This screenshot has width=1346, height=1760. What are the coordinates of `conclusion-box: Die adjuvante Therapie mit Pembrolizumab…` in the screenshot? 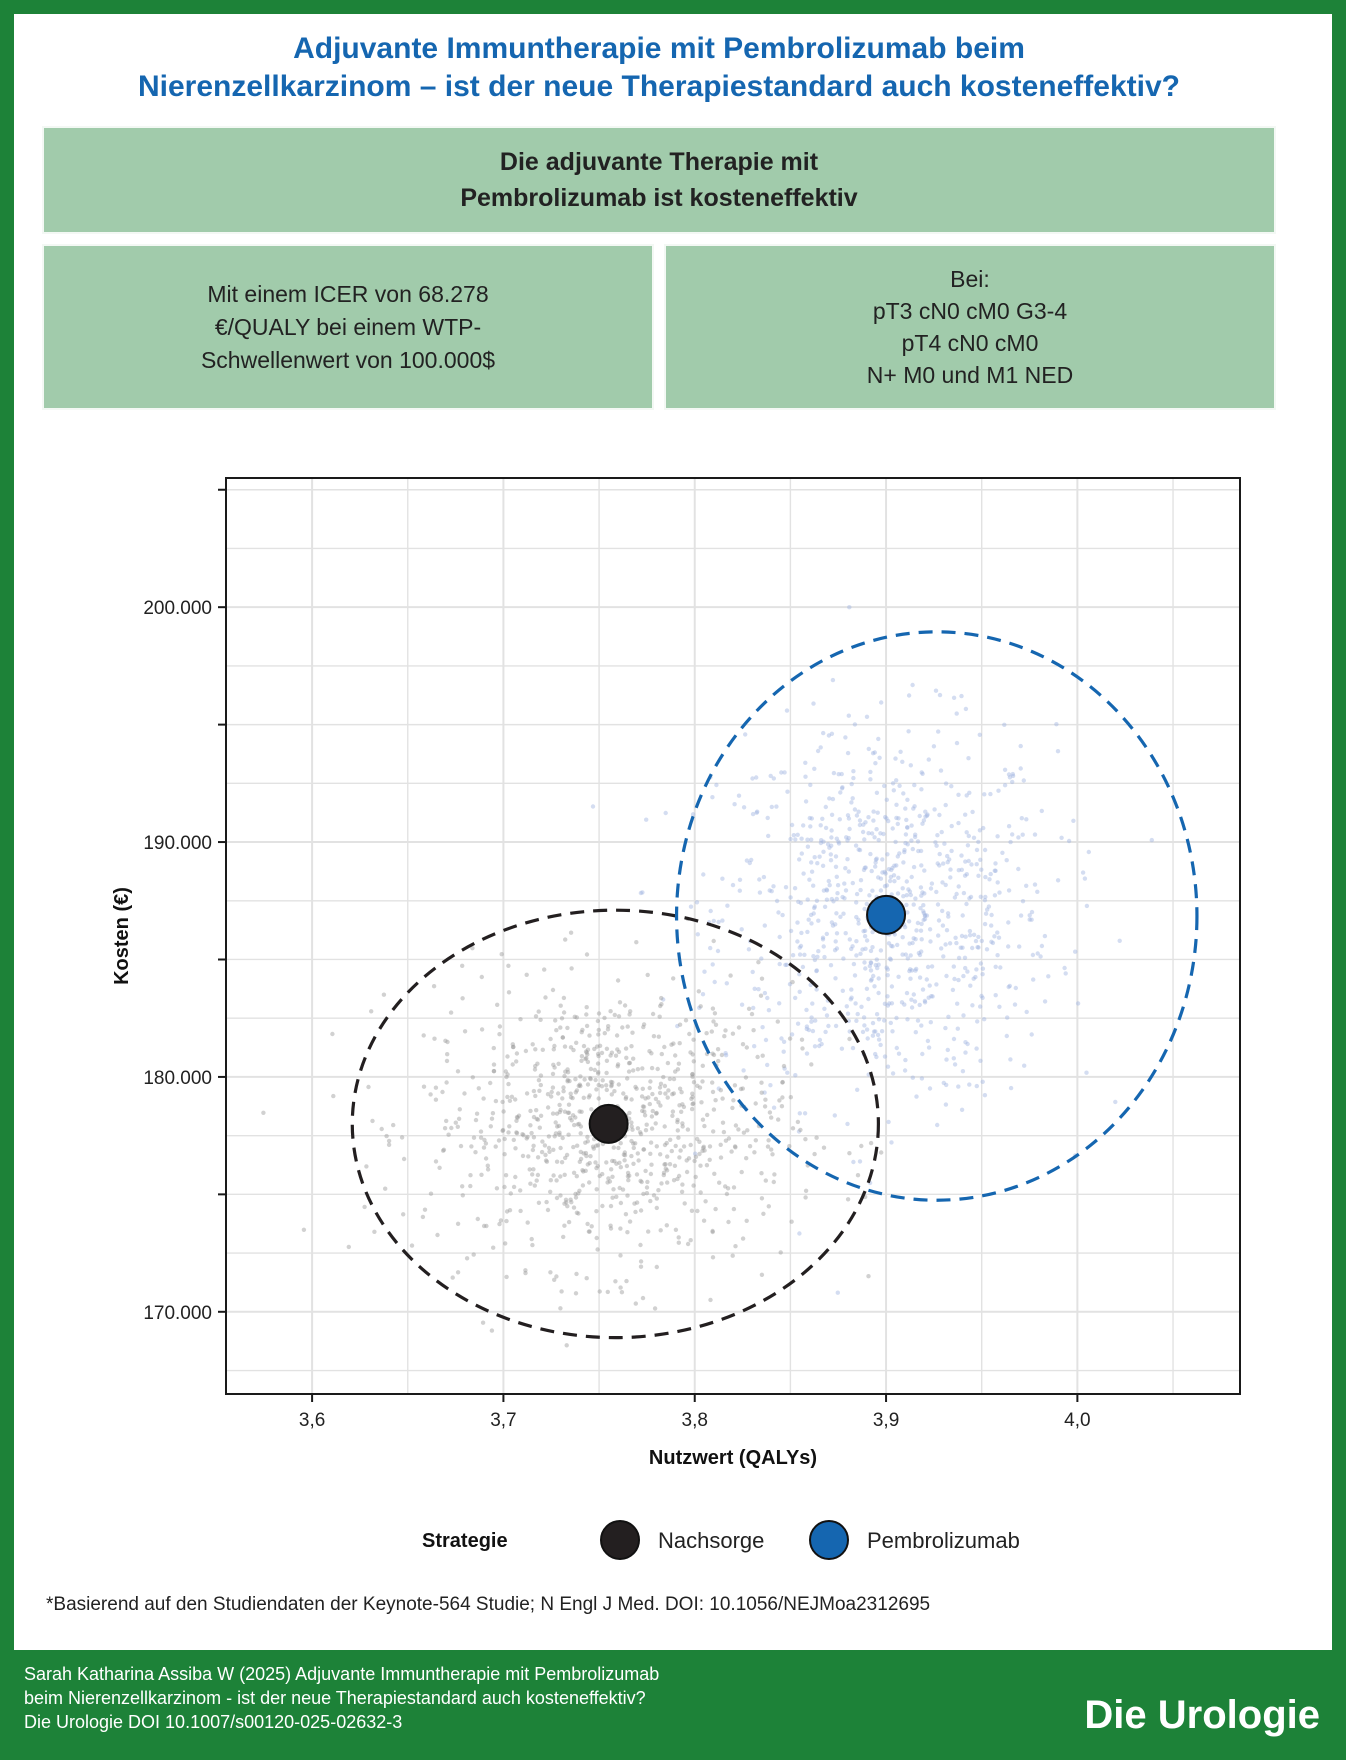 It's located at (659, 180).